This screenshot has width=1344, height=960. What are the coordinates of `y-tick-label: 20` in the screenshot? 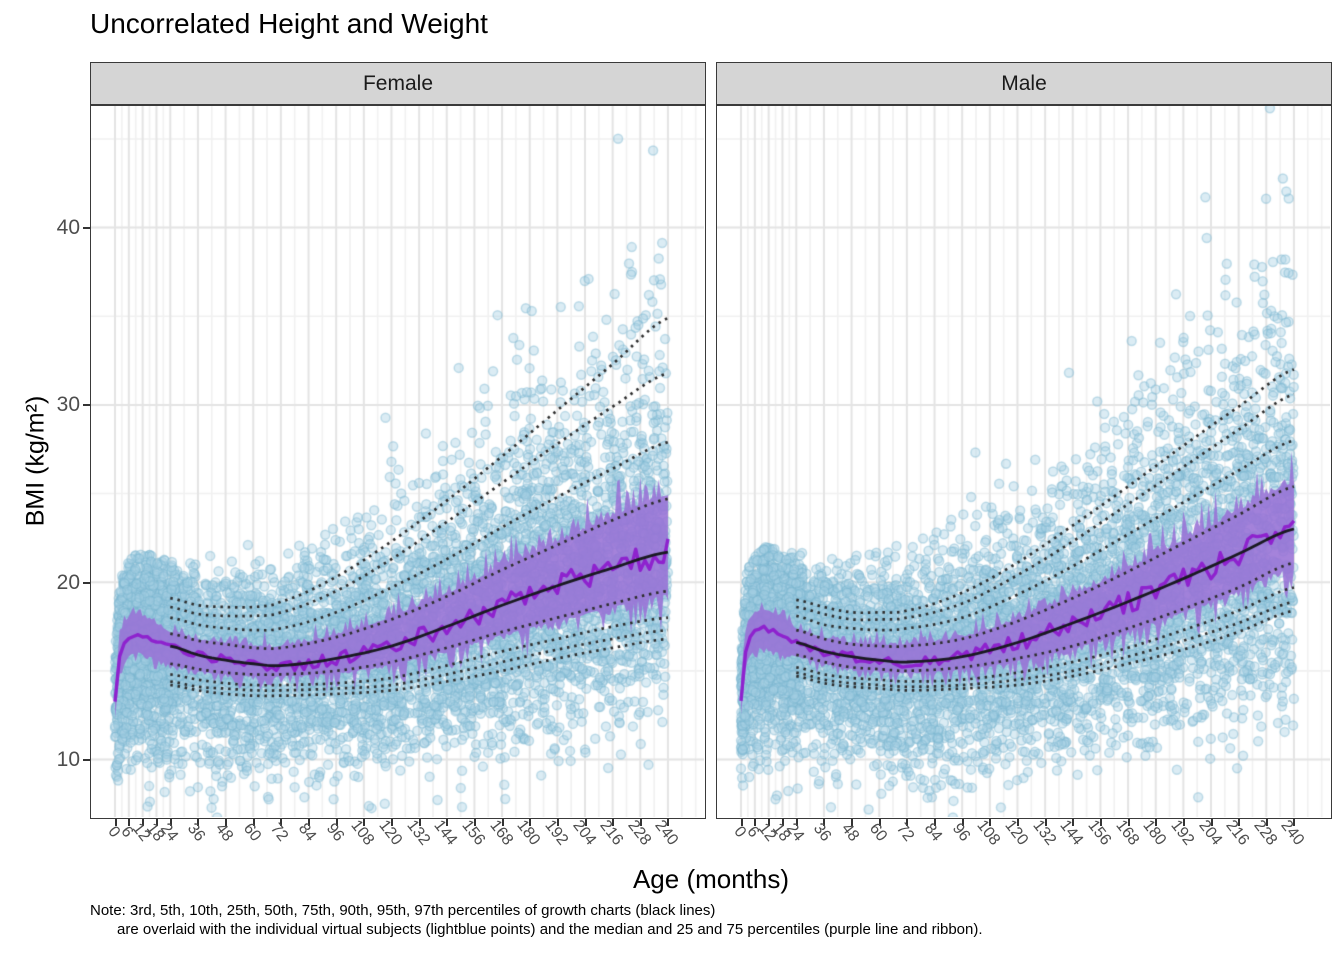 It's located at (68, 582).